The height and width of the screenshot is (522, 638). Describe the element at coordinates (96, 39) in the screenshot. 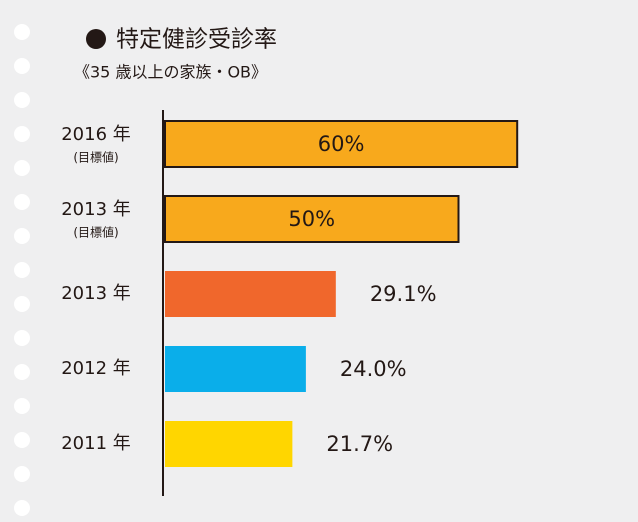

I see `title-bullet` at that location.